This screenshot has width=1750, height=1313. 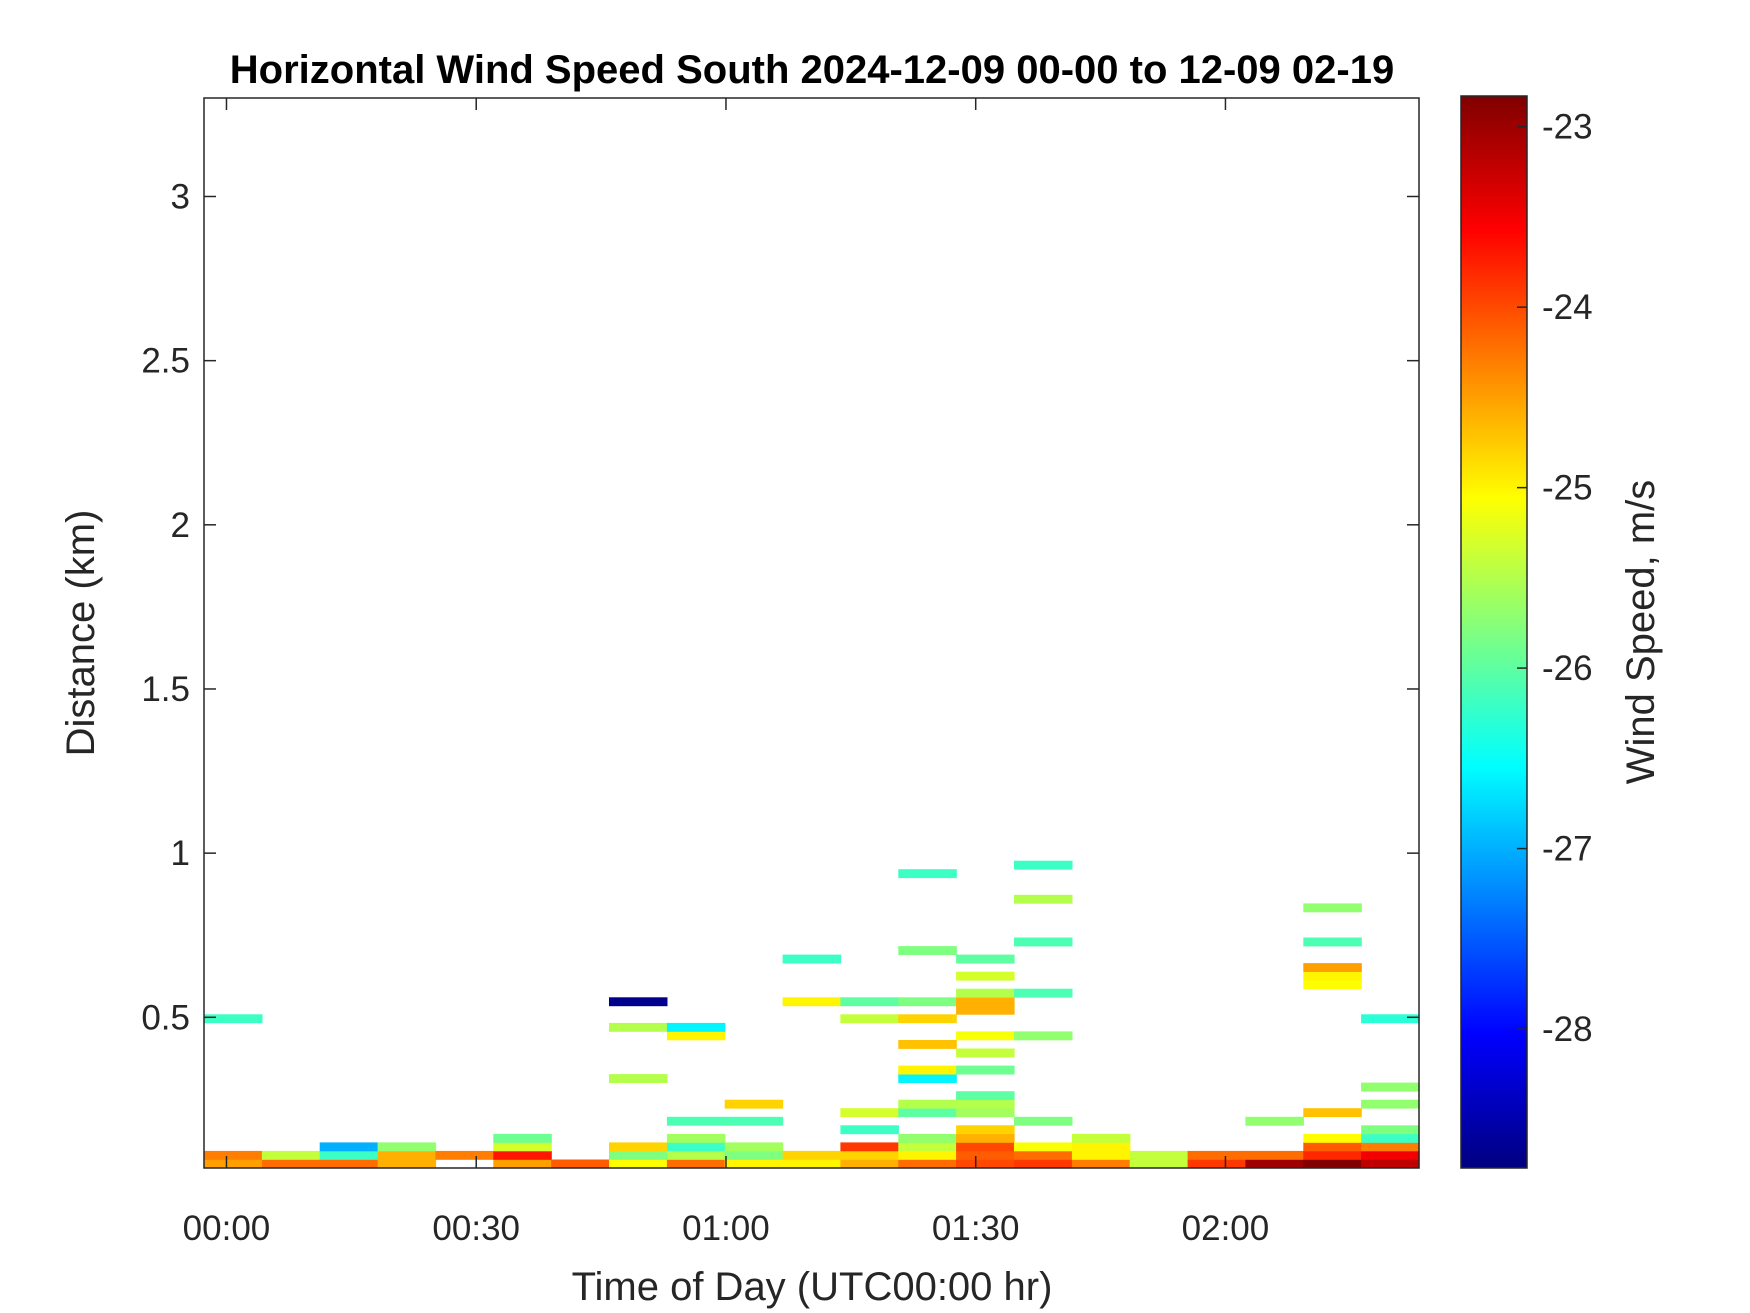 I want to click on y-tick-label: 0.5, so click(x=165, y=1017).